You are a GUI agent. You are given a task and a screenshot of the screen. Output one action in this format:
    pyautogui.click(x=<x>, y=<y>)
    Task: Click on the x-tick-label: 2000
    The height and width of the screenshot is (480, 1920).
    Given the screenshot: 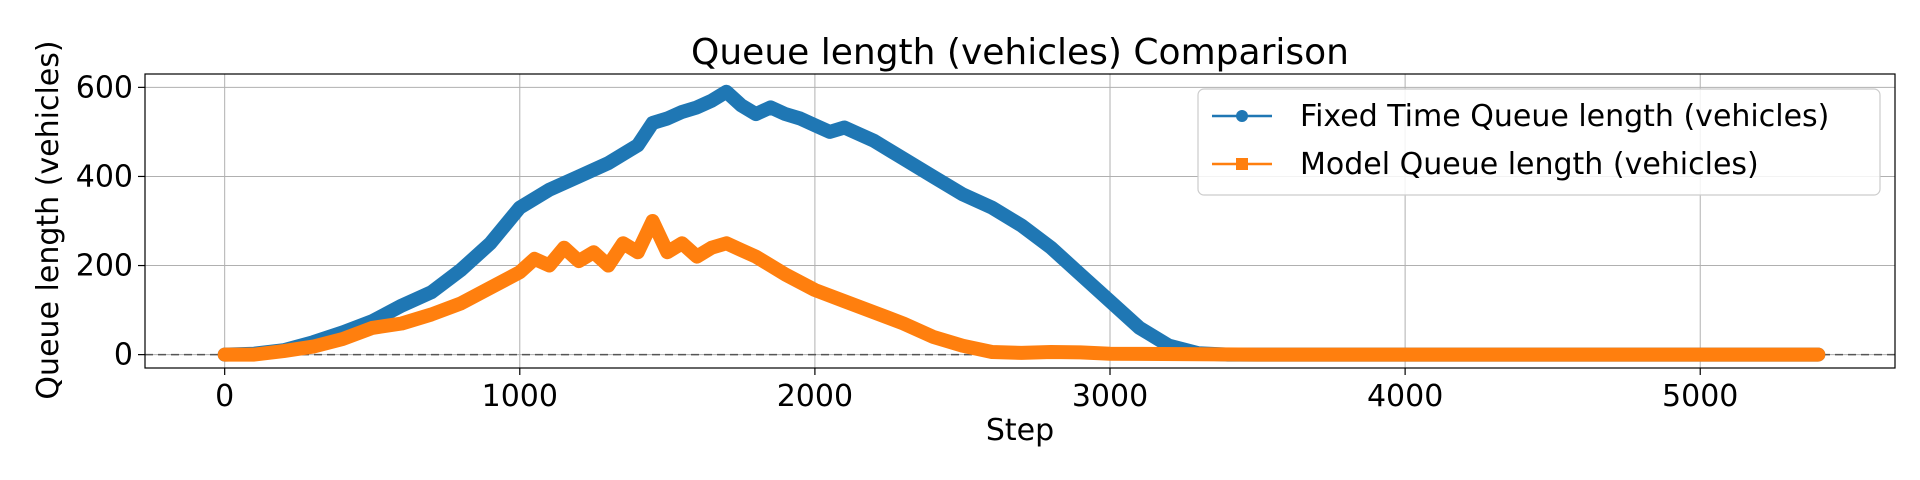 What is the action you would take?
    pyautogui.click(x=815, y=396)
    